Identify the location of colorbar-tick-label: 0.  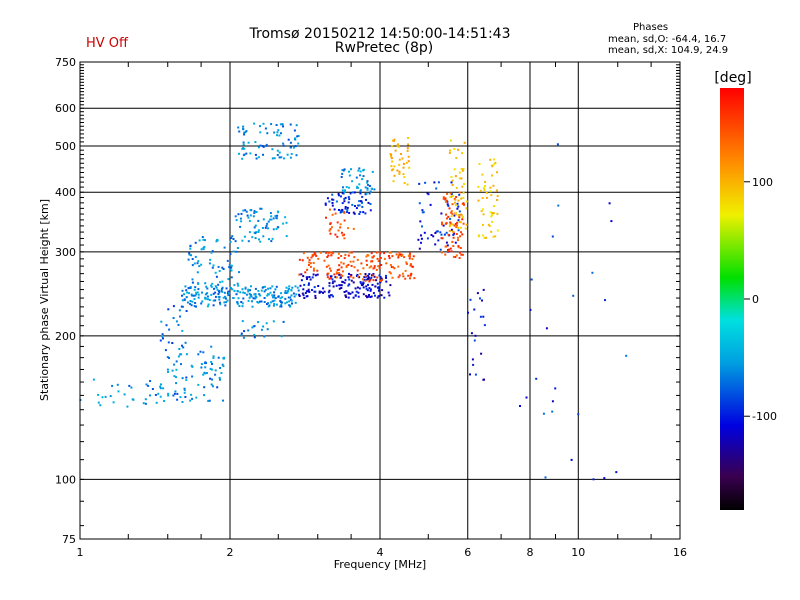
(755, 299).